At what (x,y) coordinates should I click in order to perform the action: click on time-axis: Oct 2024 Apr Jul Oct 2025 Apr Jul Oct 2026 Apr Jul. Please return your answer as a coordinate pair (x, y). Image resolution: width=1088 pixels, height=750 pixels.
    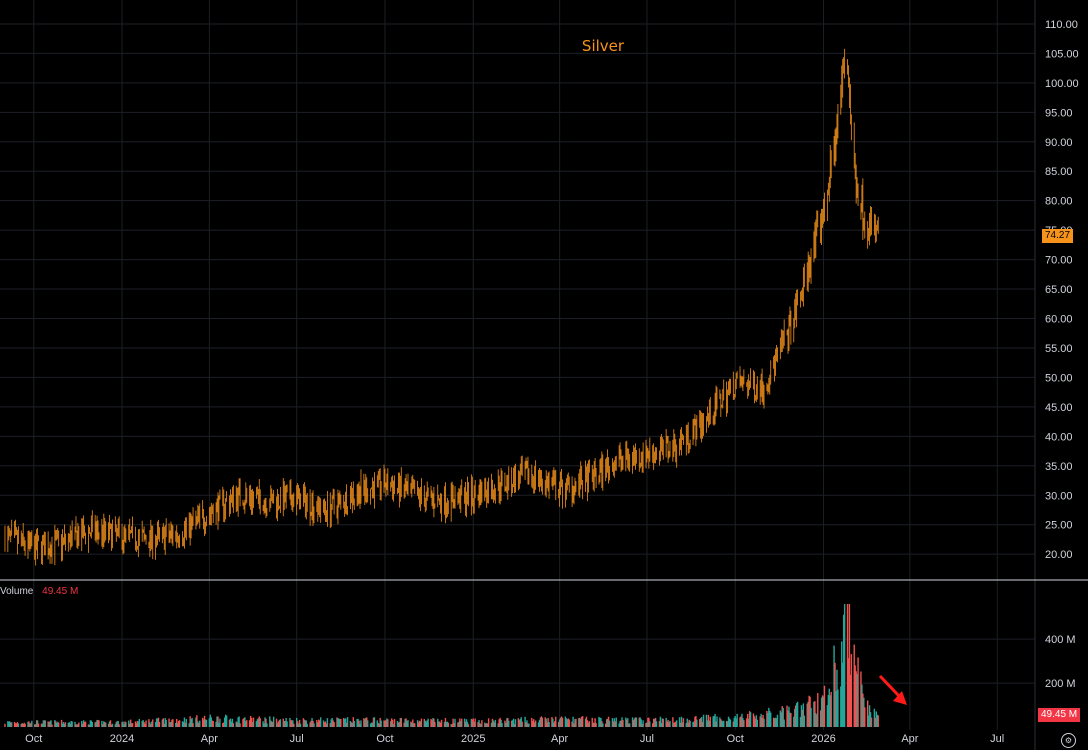
    Looking at the image, I should click on (514, 739).